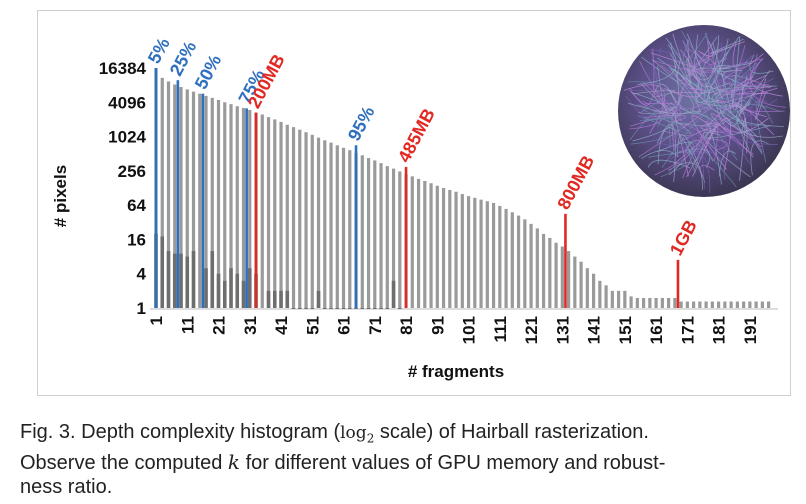  What do you see at coordinates (234, 462) in the screenshot?
I see `caption-math-k: k` at bounding box center [234, 462].